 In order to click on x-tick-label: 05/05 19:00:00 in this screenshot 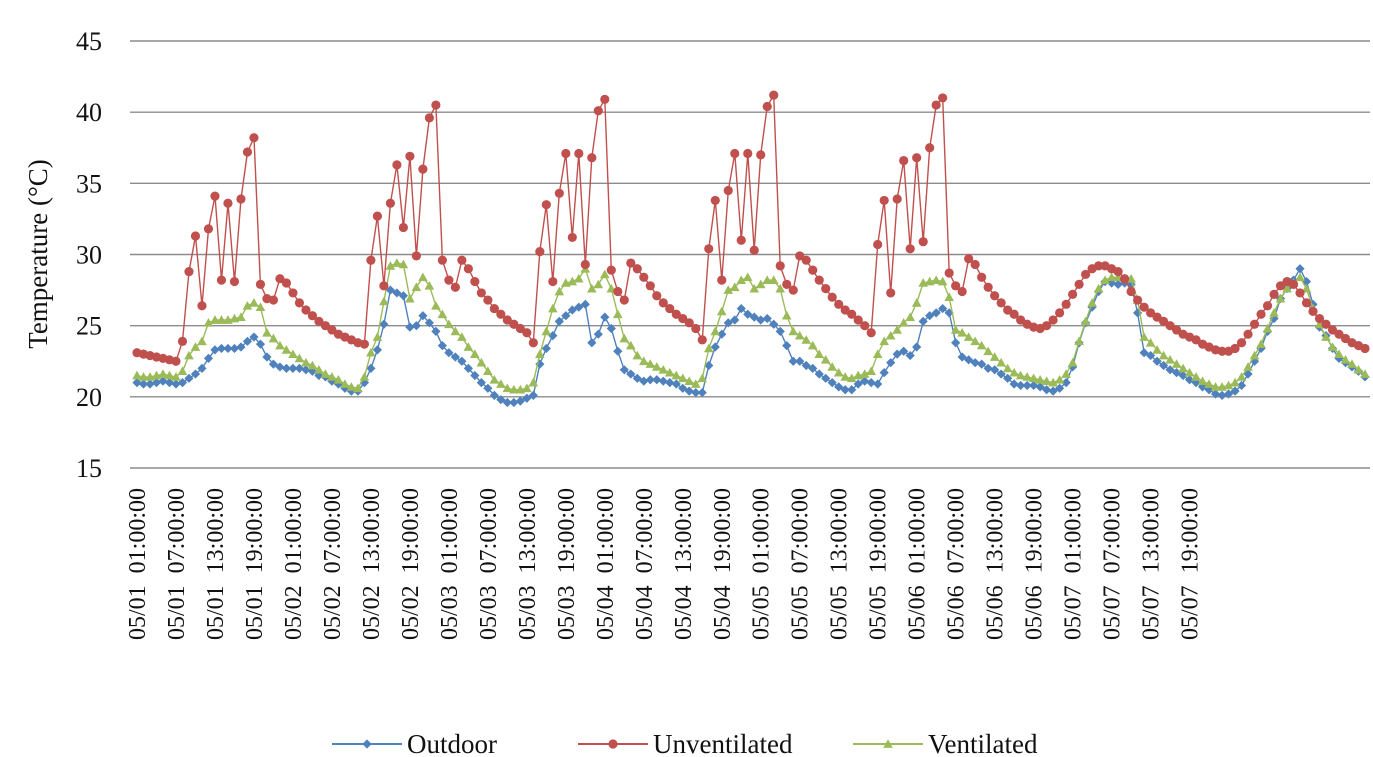, I will do `click(879, 564)`.